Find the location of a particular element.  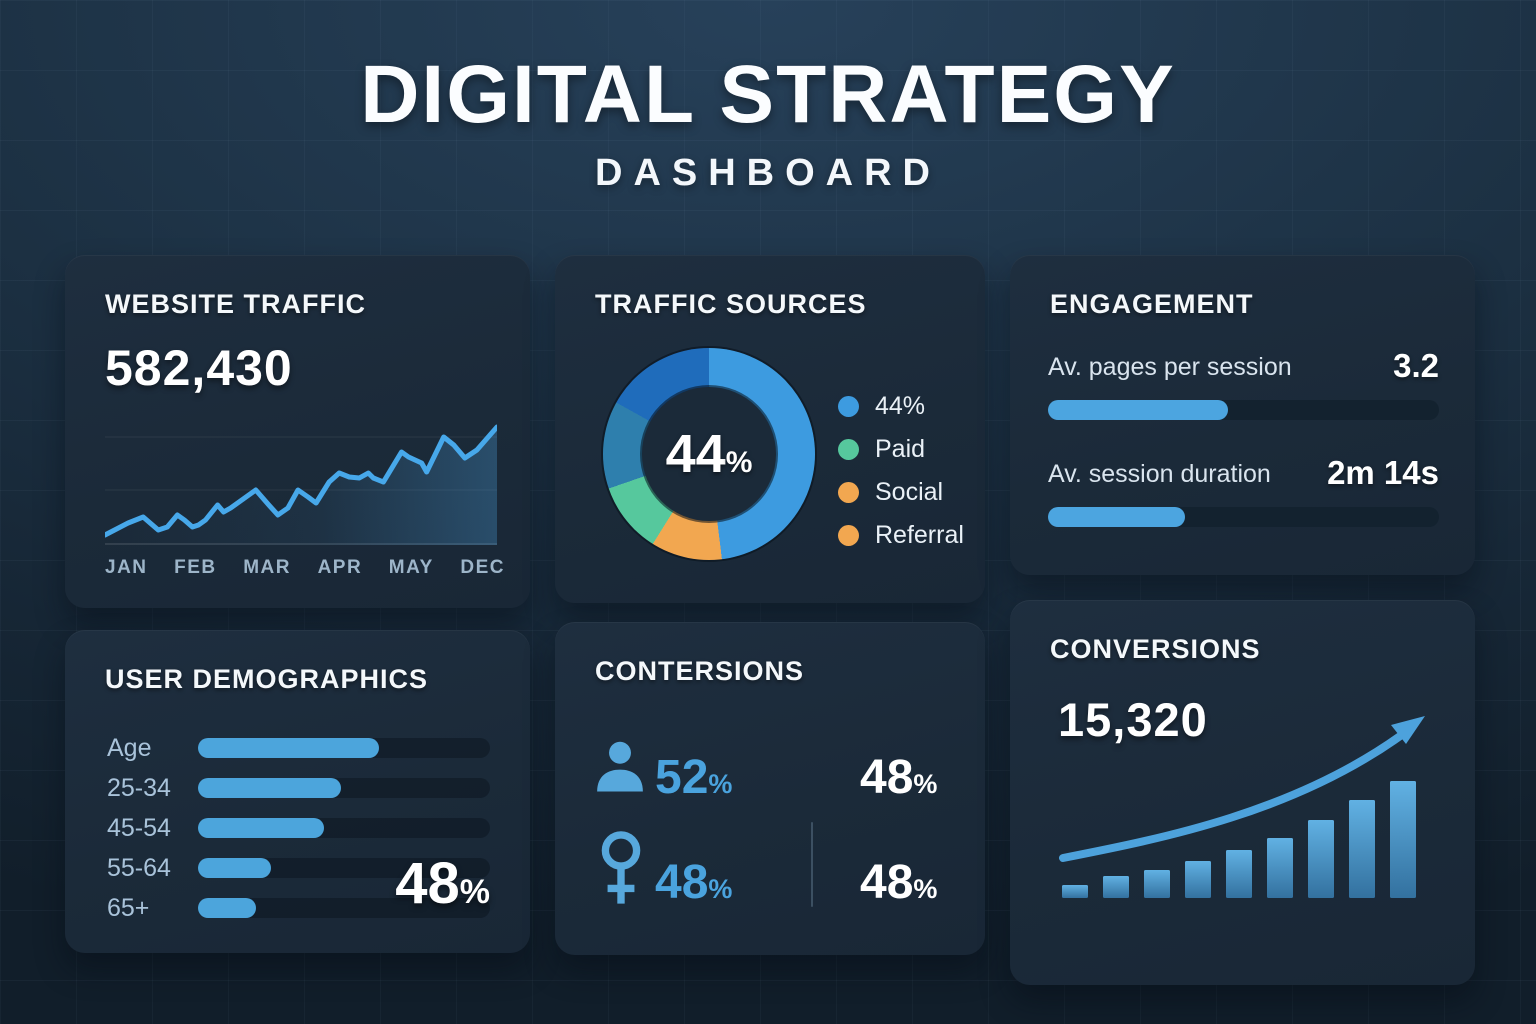

female-share-value: 48% is located at coordinates (694, 882).